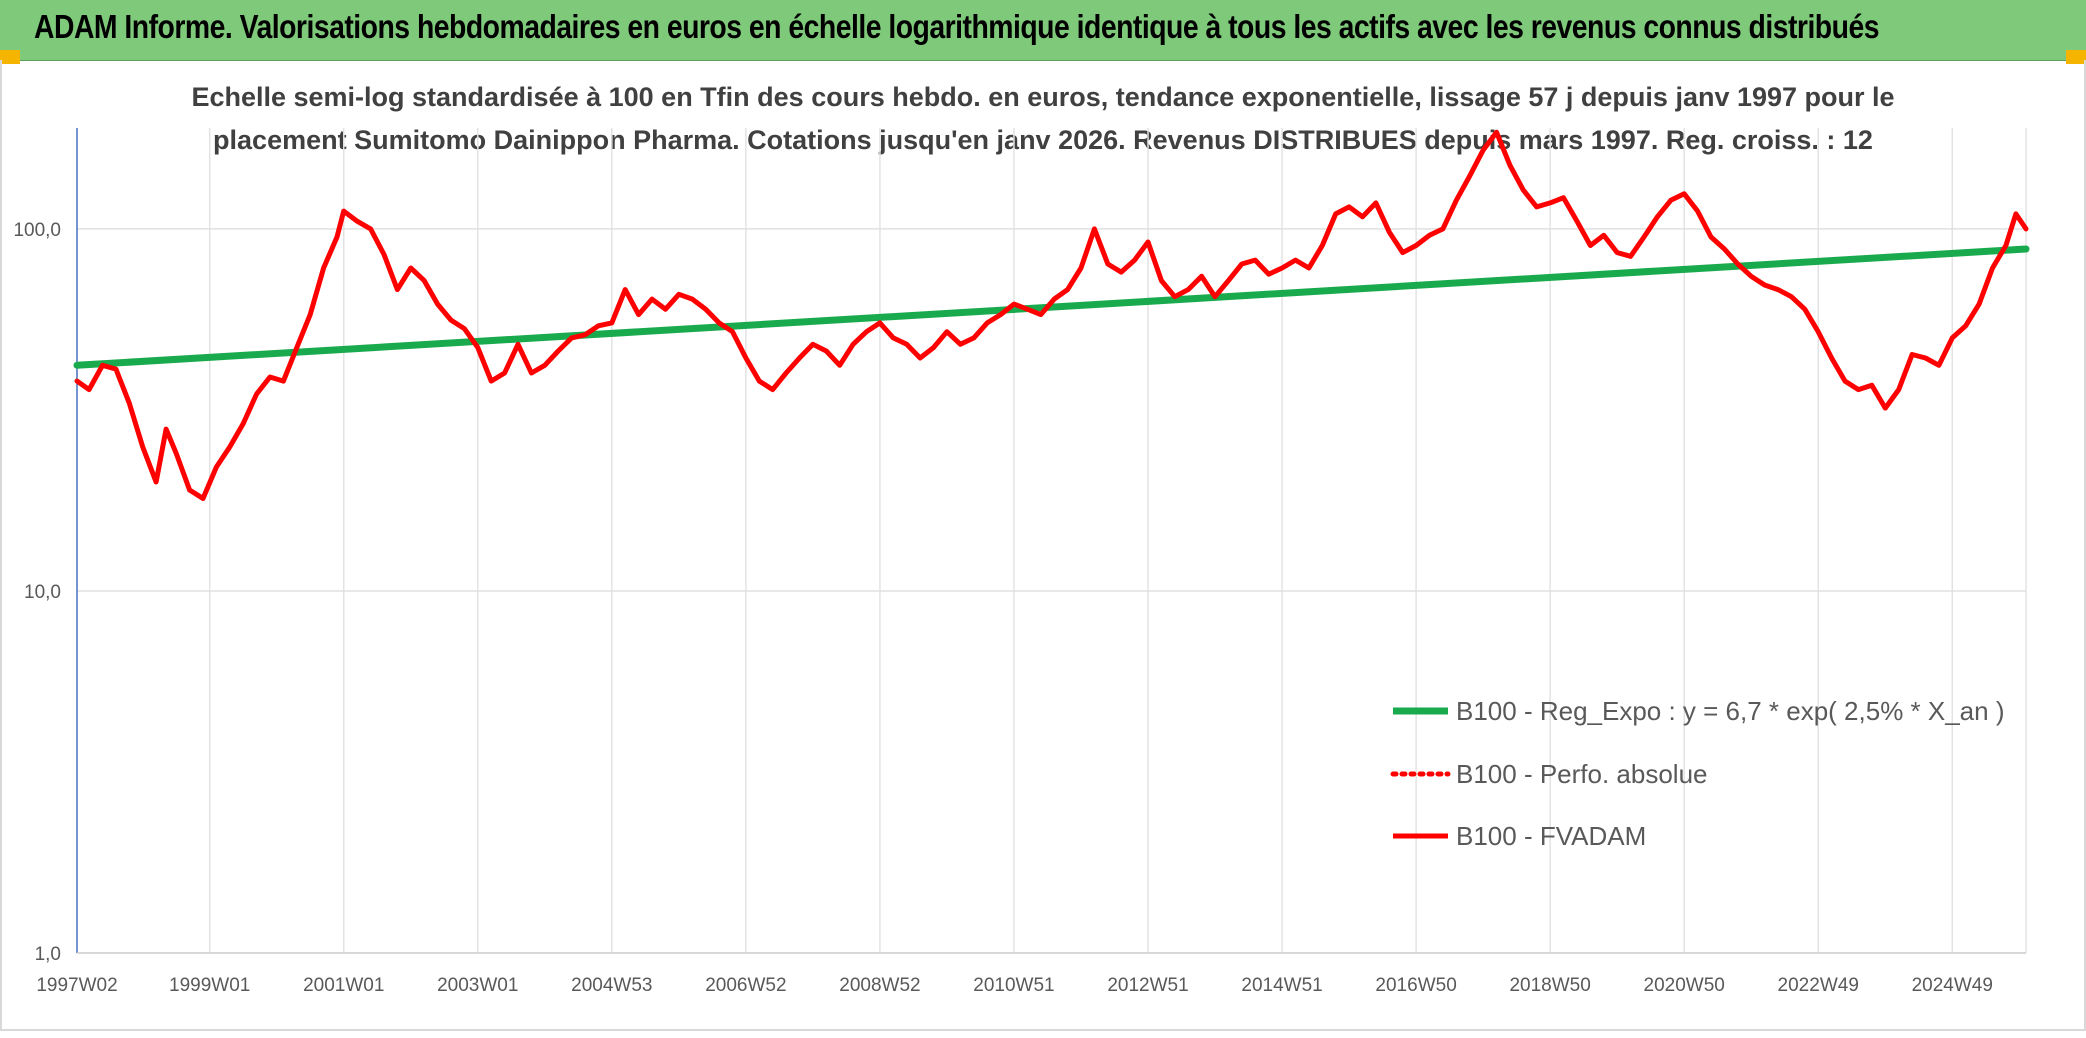  I want to click on x-tick-label: 2014W51, so click(1281, 985).